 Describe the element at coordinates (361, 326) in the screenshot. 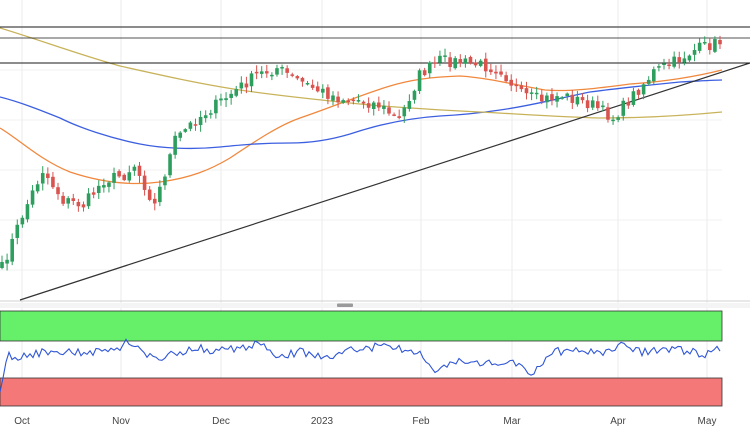

I see `zone-overbought` at that location.